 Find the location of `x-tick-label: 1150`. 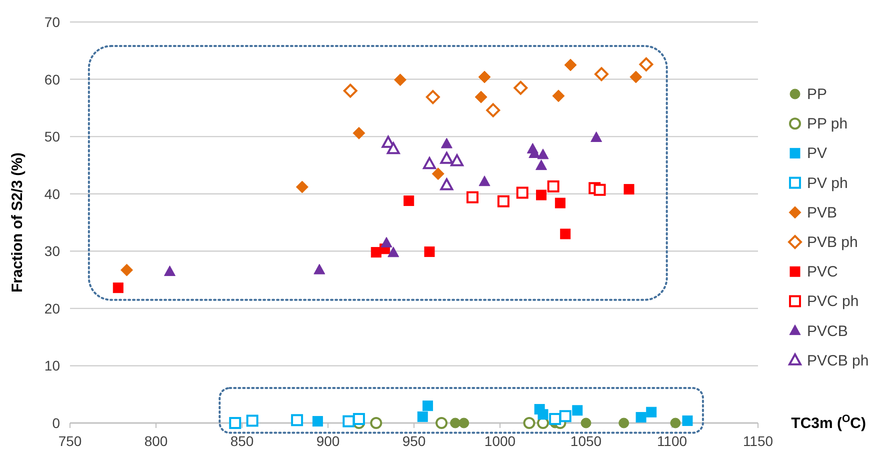

x-tick-label: 1150 is located at coordinates (758, 441).